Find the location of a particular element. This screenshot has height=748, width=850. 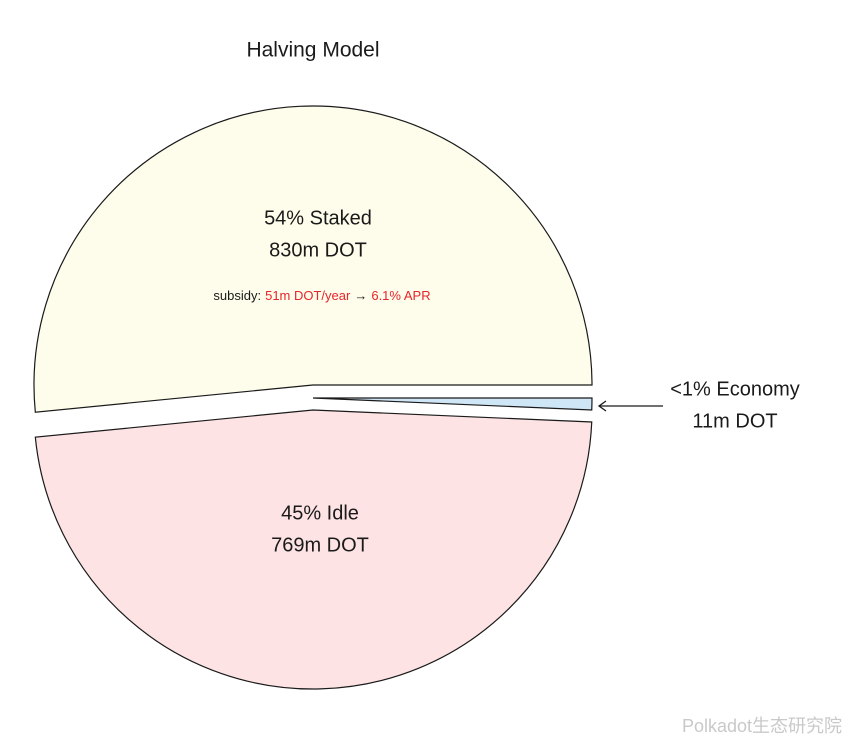

watermark: Polkadot生态研究院 is located at coordinates (762, 726).